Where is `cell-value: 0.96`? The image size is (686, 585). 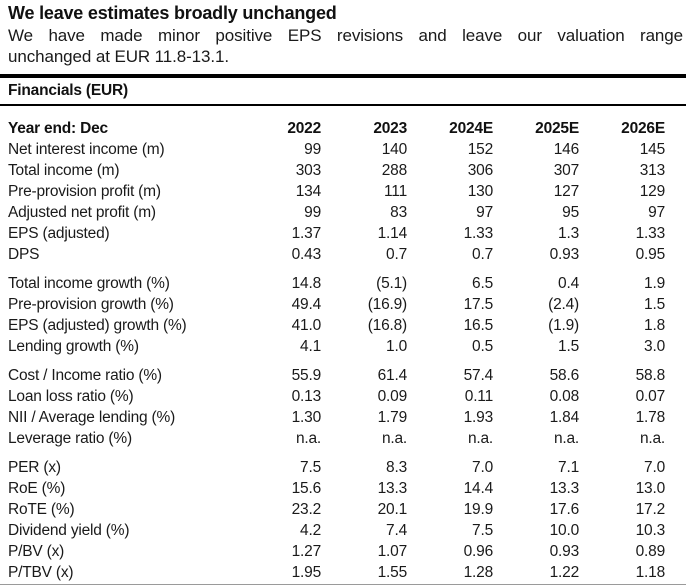 cell-value: 0.96 is located at coordinates (478, 551).